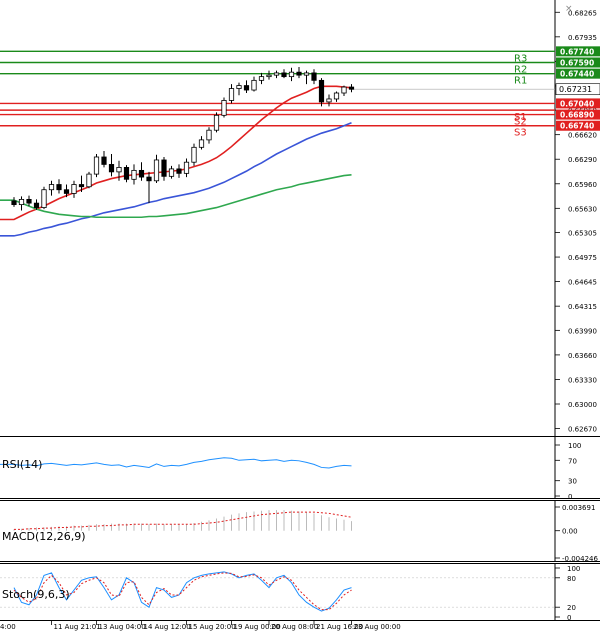  I want to click on pivot-level-value: 0.67740, so click(577, 51).